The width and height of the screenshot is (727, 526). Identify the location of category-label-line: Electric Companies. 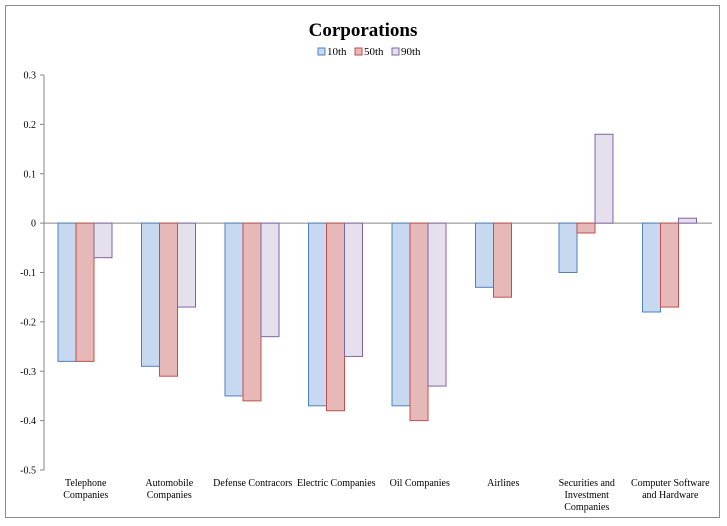
(336, 483).